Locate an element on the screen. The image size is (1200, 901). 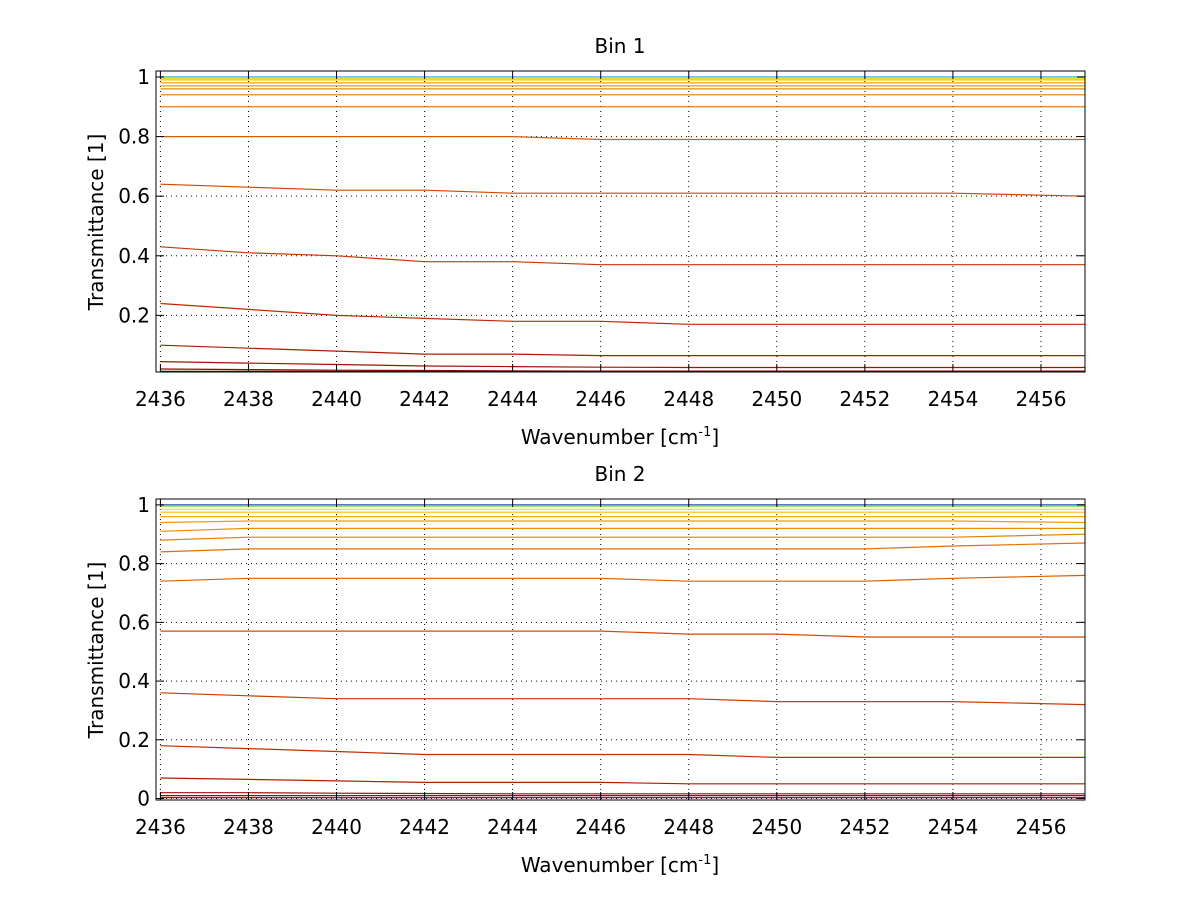
bin-2-y-axis-label: Transmittance [1] is located at coordinates (96, 651).